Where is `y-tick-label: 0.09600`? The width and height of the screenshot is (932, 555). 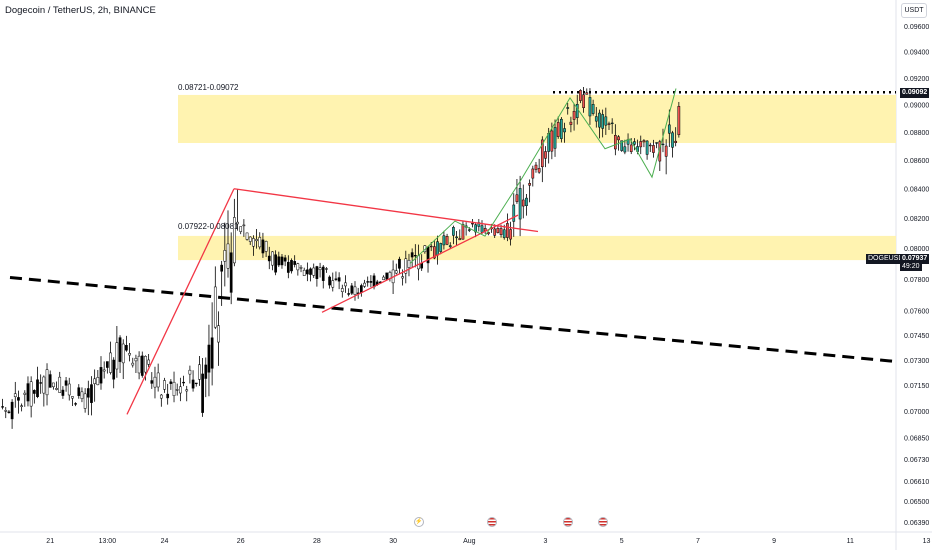 y-tick-label: 0.09600 is located at coordinates (916, 27).